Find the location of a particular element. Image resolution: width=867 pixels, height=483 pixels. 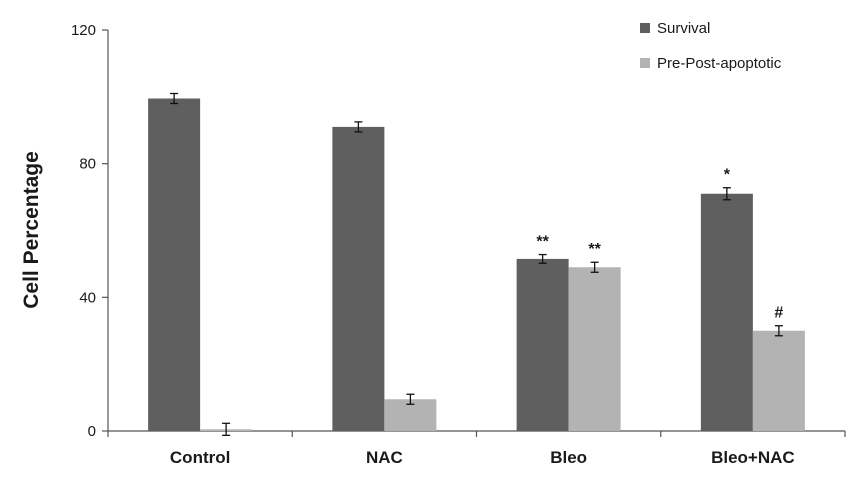

bar-survival-bleo is located at coordinates (542, 344).